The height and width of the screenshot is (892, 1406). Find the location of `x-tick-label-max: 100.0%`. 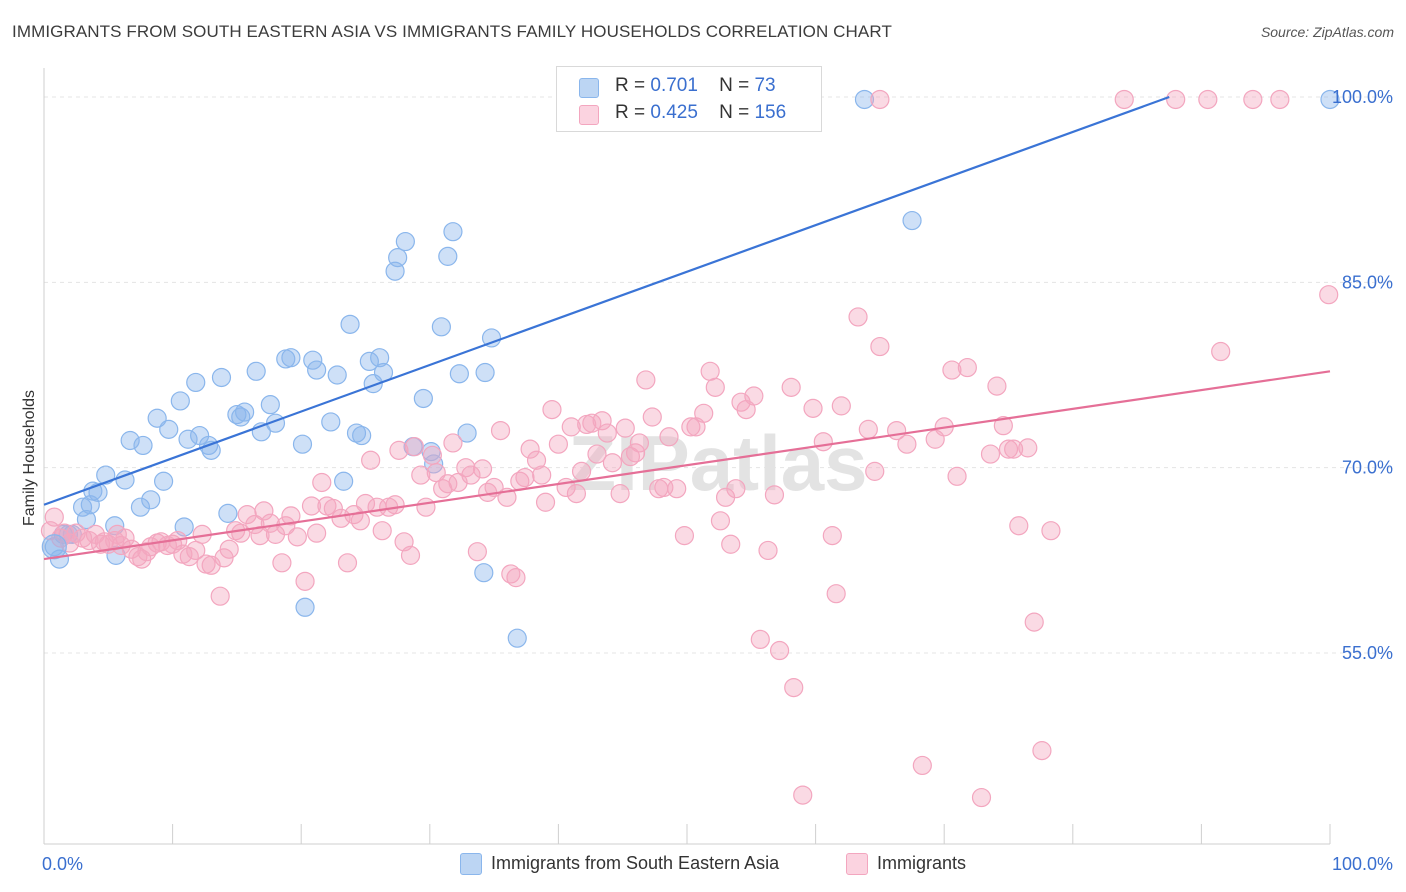

x-tick-label-max: 100.0% is located at coordinates (1362, 864).